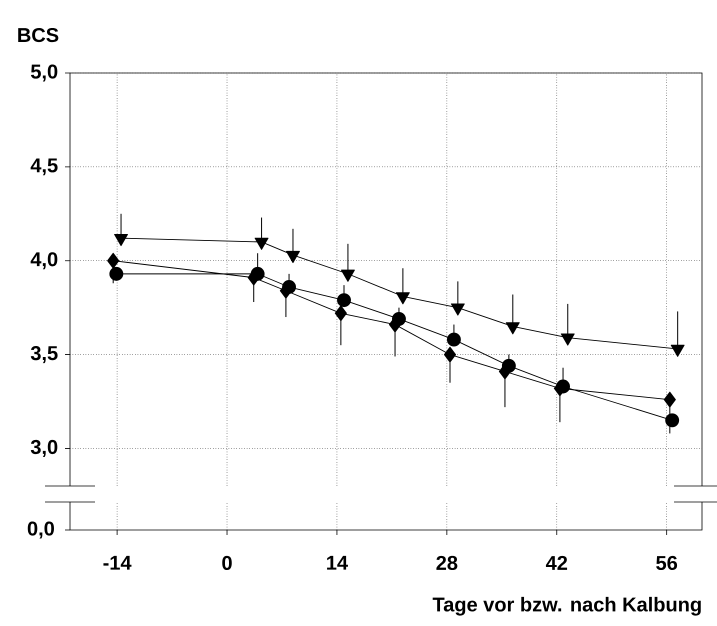  Describe the element at coordinates (337, 563) in the screenshot. I see `x-tick-label: 14` at that location.